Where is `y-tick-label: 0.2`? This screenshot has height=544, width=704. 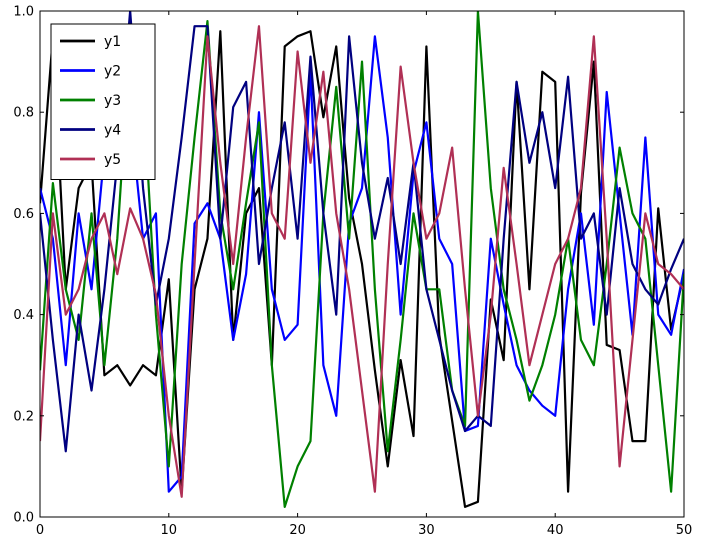
y-tick-label: 0.2 is located at coordinates (23, 416).